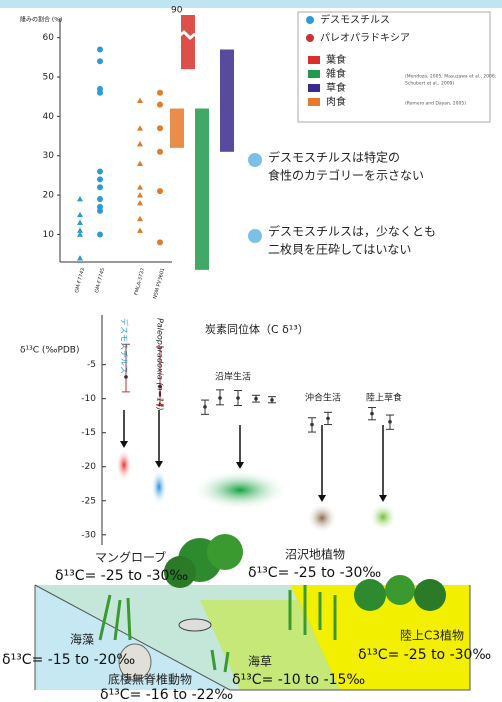 The image size is (502, 702). I want to click on y-tick-label: 40, so click(49, 117).